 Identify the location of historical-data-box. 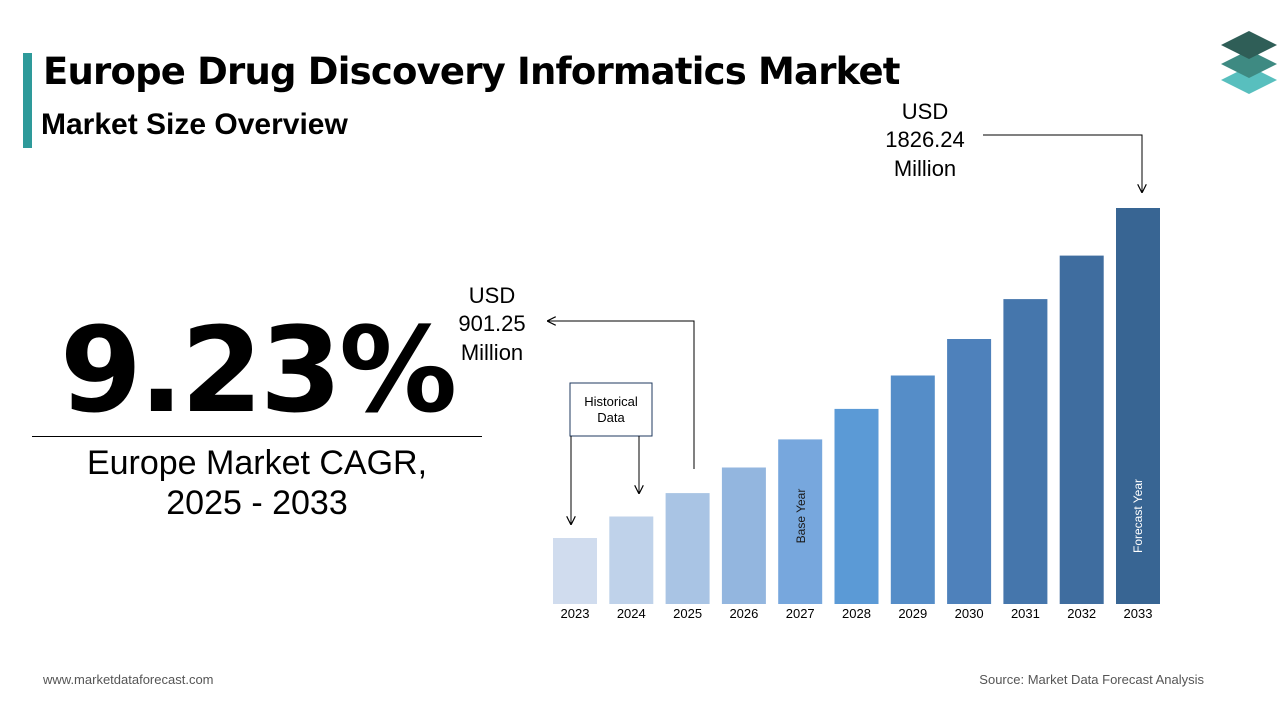
(611, 409).